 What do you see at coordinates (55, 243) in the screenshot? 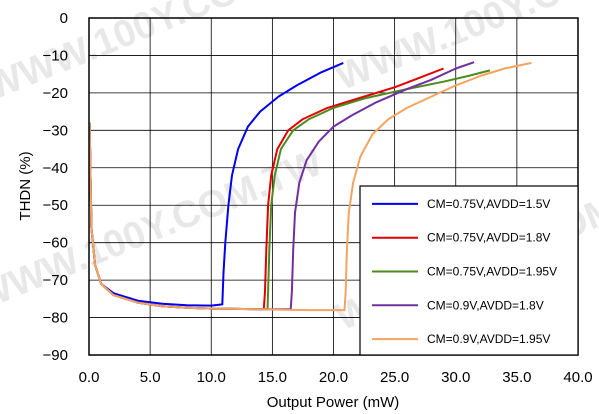
I see `y-tick-label: −60` at bounding box center [55, 243].